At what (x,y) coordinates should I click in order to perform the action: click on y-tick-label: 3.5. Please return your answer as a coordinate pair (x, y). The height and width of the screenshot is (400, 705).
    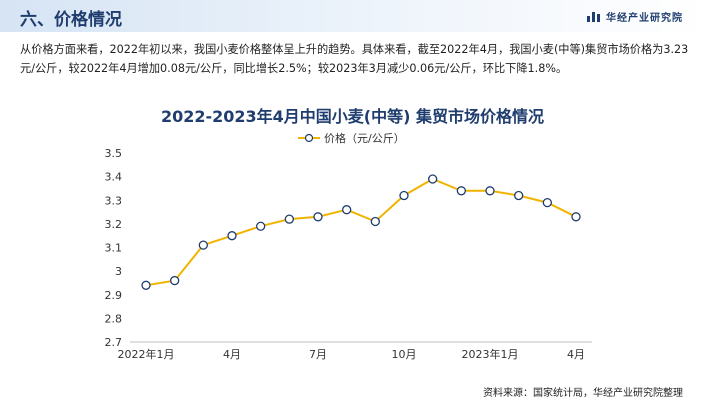
    Looking at the image, I should click on (114, 153).